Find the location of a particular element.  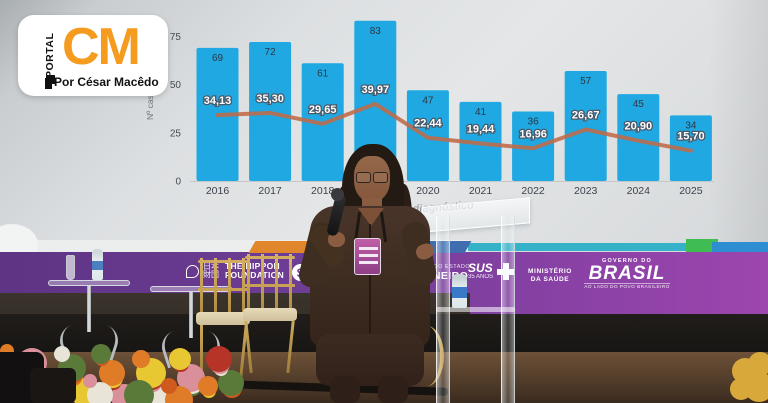

glasses is located at coordinates (372, 177).